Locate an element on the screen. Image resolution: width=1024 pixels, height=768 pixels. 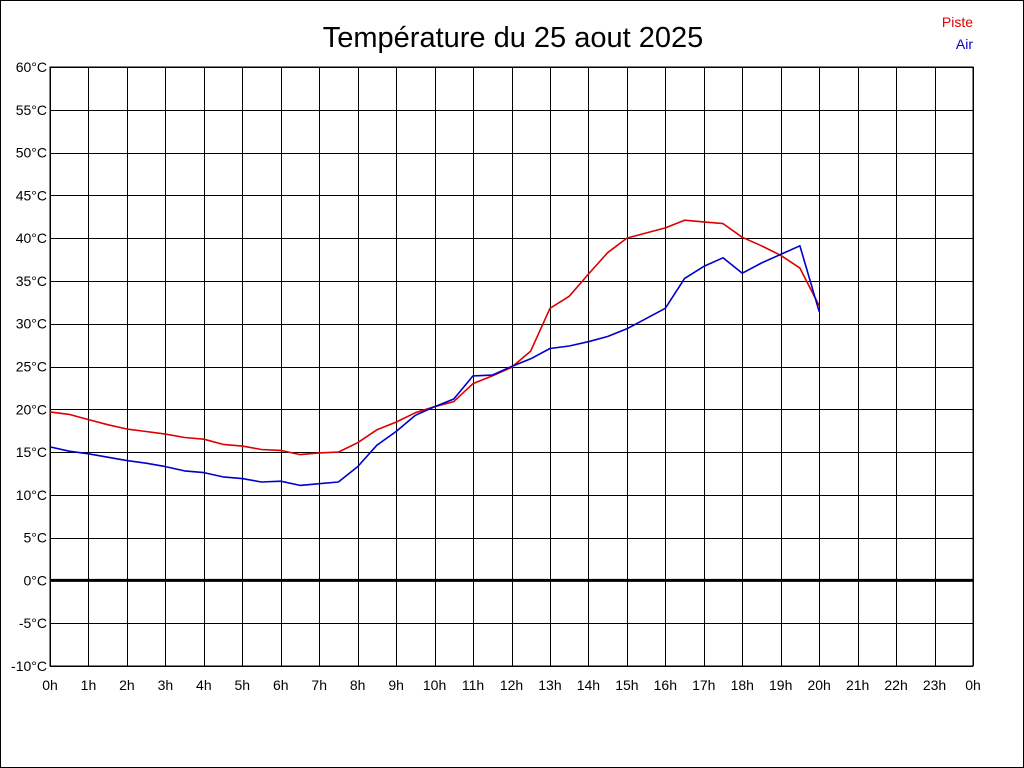
x-tick-label: 4h is located at coordinates (204, 685).